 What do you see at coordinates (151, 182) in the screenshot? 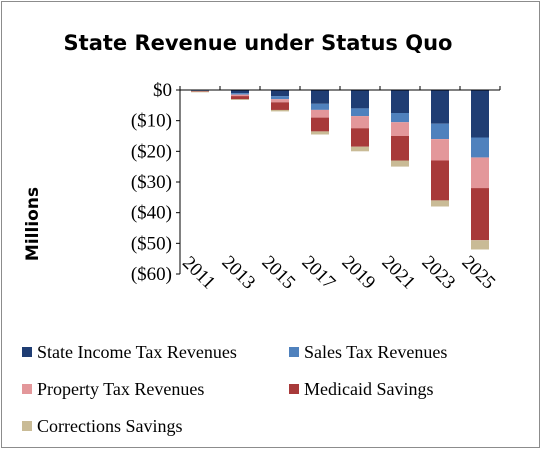
I see `y-tick-label: ($30)` at bounding box center [151, 182].